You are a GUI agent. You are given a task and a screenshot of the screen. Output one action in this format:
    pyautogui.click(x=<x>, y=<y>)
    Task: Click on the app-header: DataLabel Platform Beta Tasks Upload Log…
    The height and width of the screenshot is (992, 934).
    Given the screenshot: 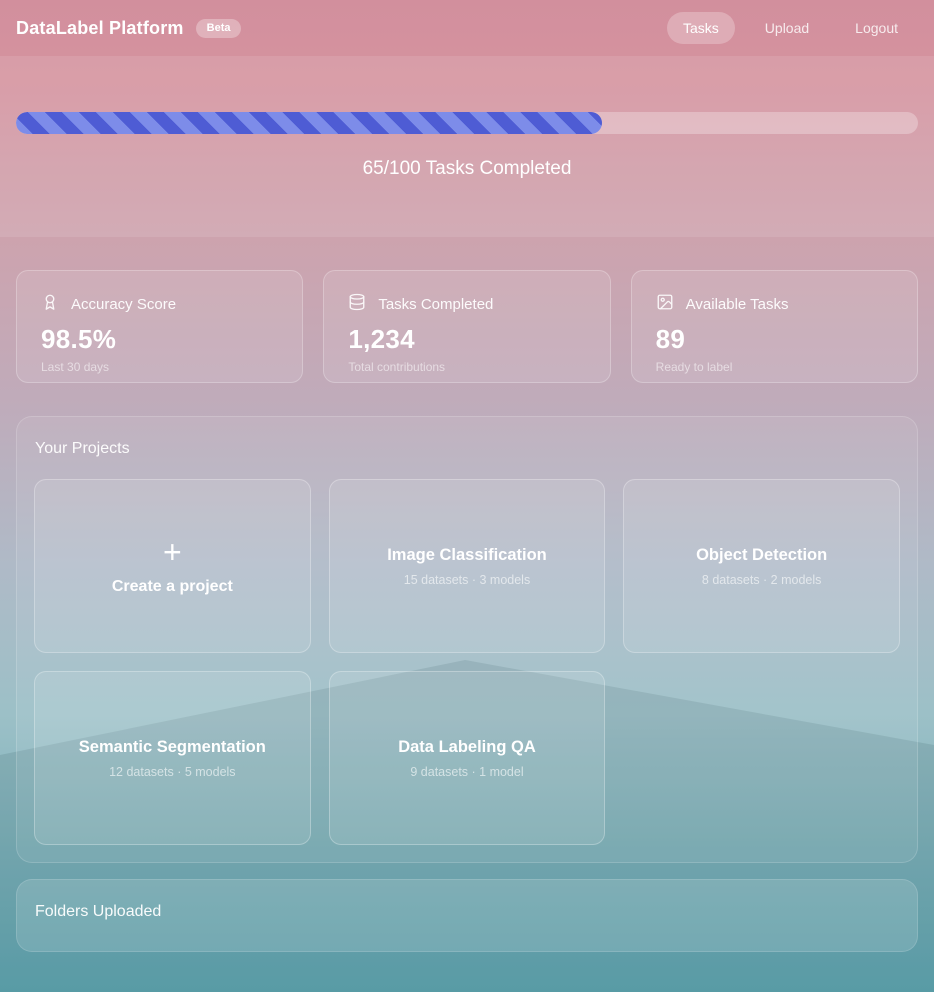 What is the action you would take?
    pyautogui.click(x=467, y=28)
    